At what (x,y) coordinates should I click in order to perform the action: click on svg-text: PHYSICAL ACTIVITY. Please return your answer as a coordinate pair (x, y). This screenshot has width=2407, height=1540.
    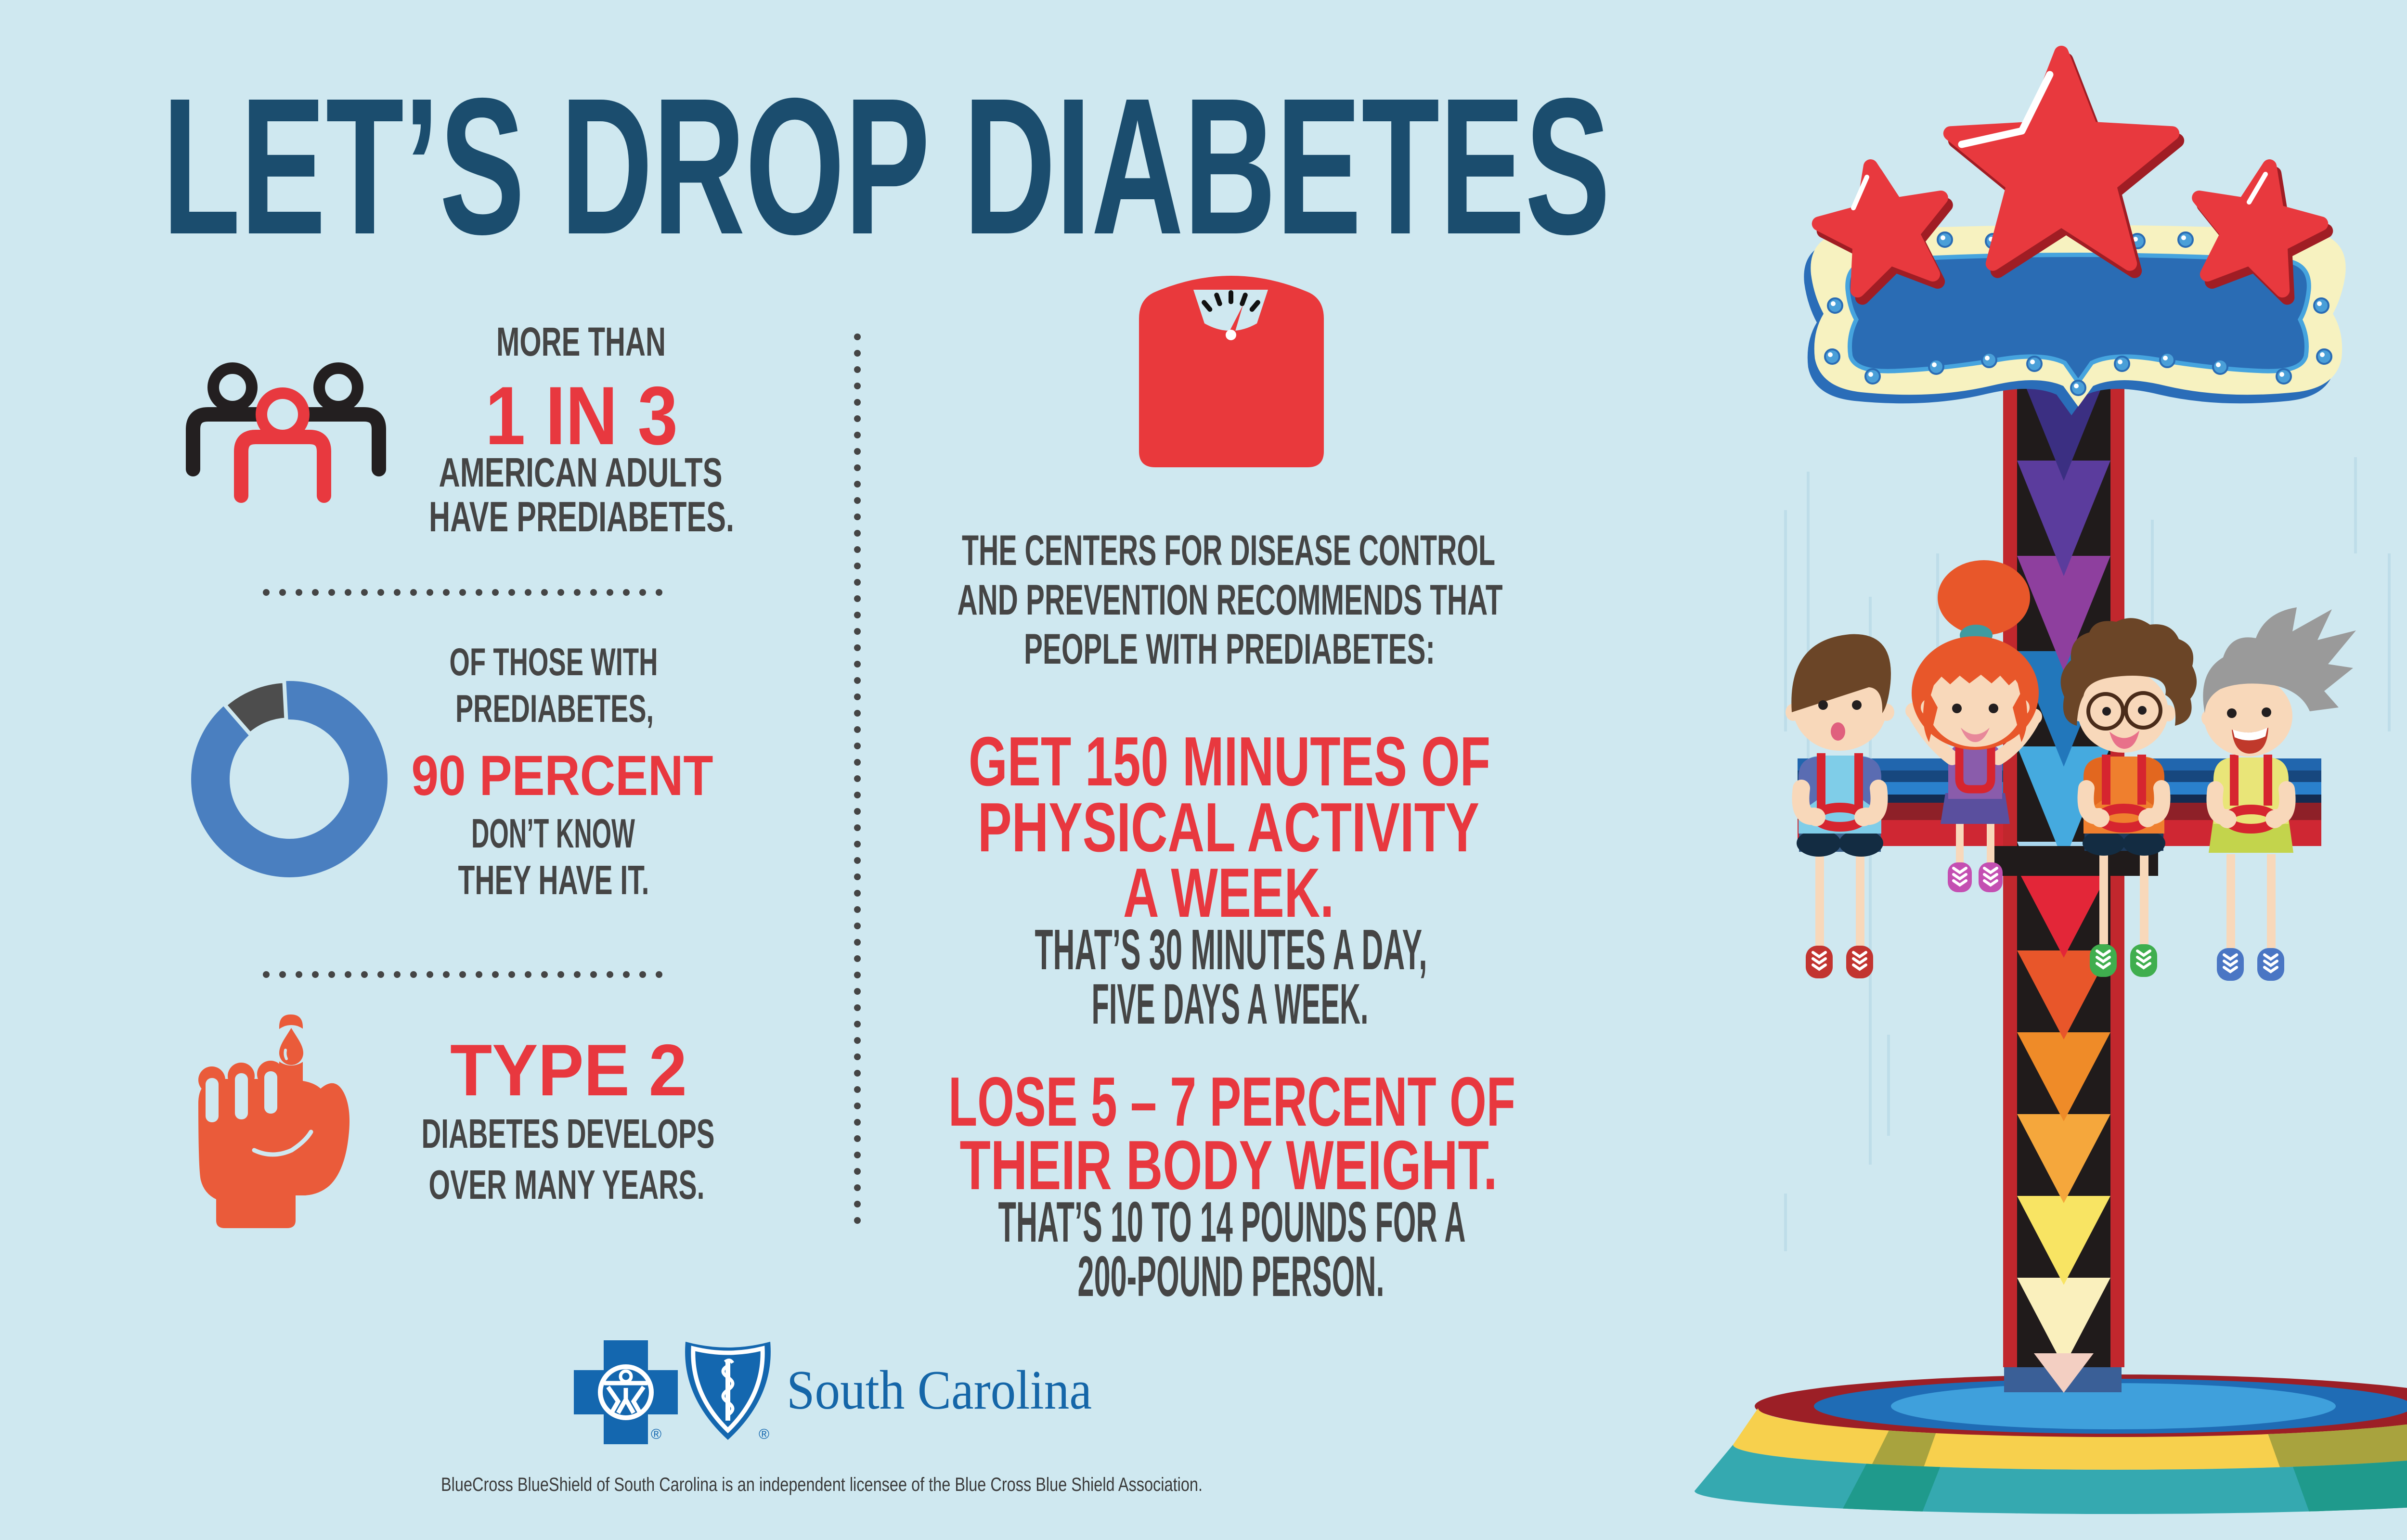
    Looking at the image, I should click on (1228, 827).